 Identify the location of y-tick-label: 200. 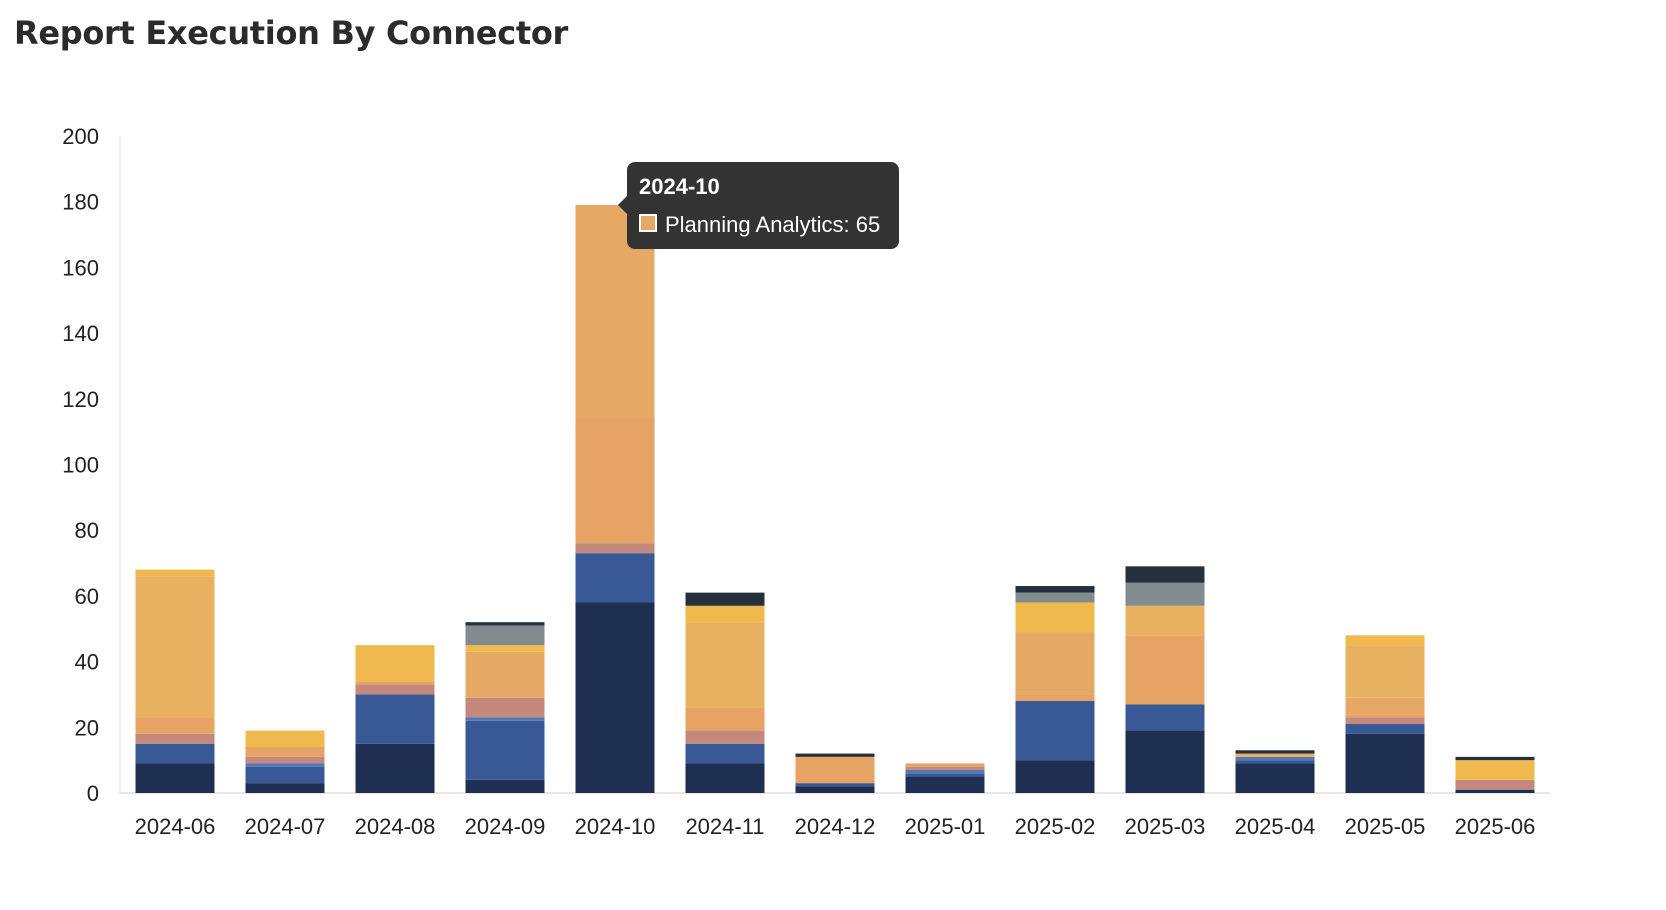
(80, 136).